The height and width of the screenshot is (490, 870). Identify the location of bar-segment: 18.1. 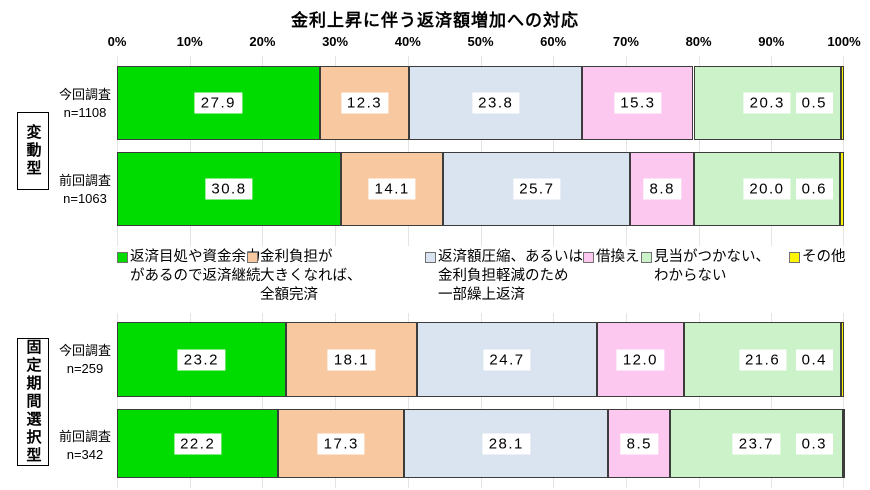
(351, 359).